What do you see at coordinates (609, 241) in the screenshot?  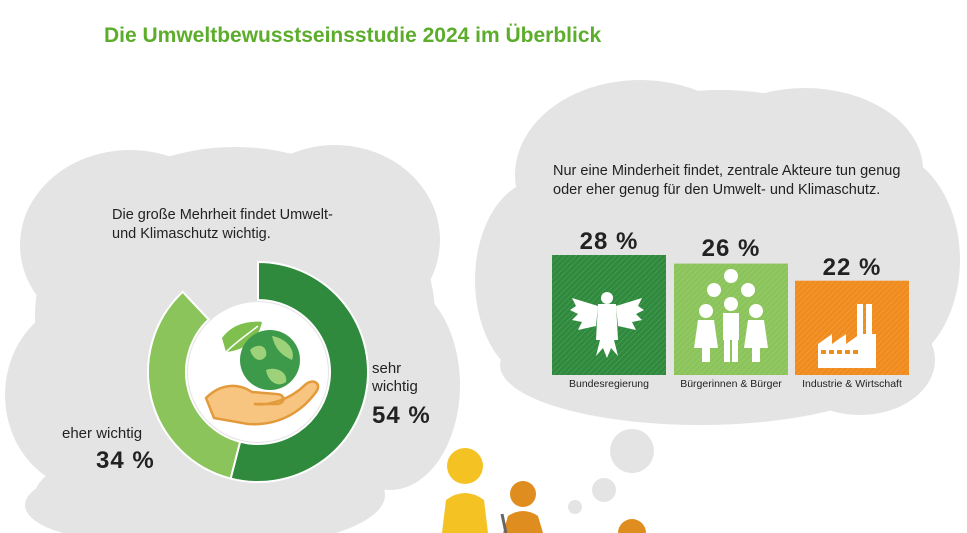 I see `bar-value: 28 %` at bounding box center [609, 241].